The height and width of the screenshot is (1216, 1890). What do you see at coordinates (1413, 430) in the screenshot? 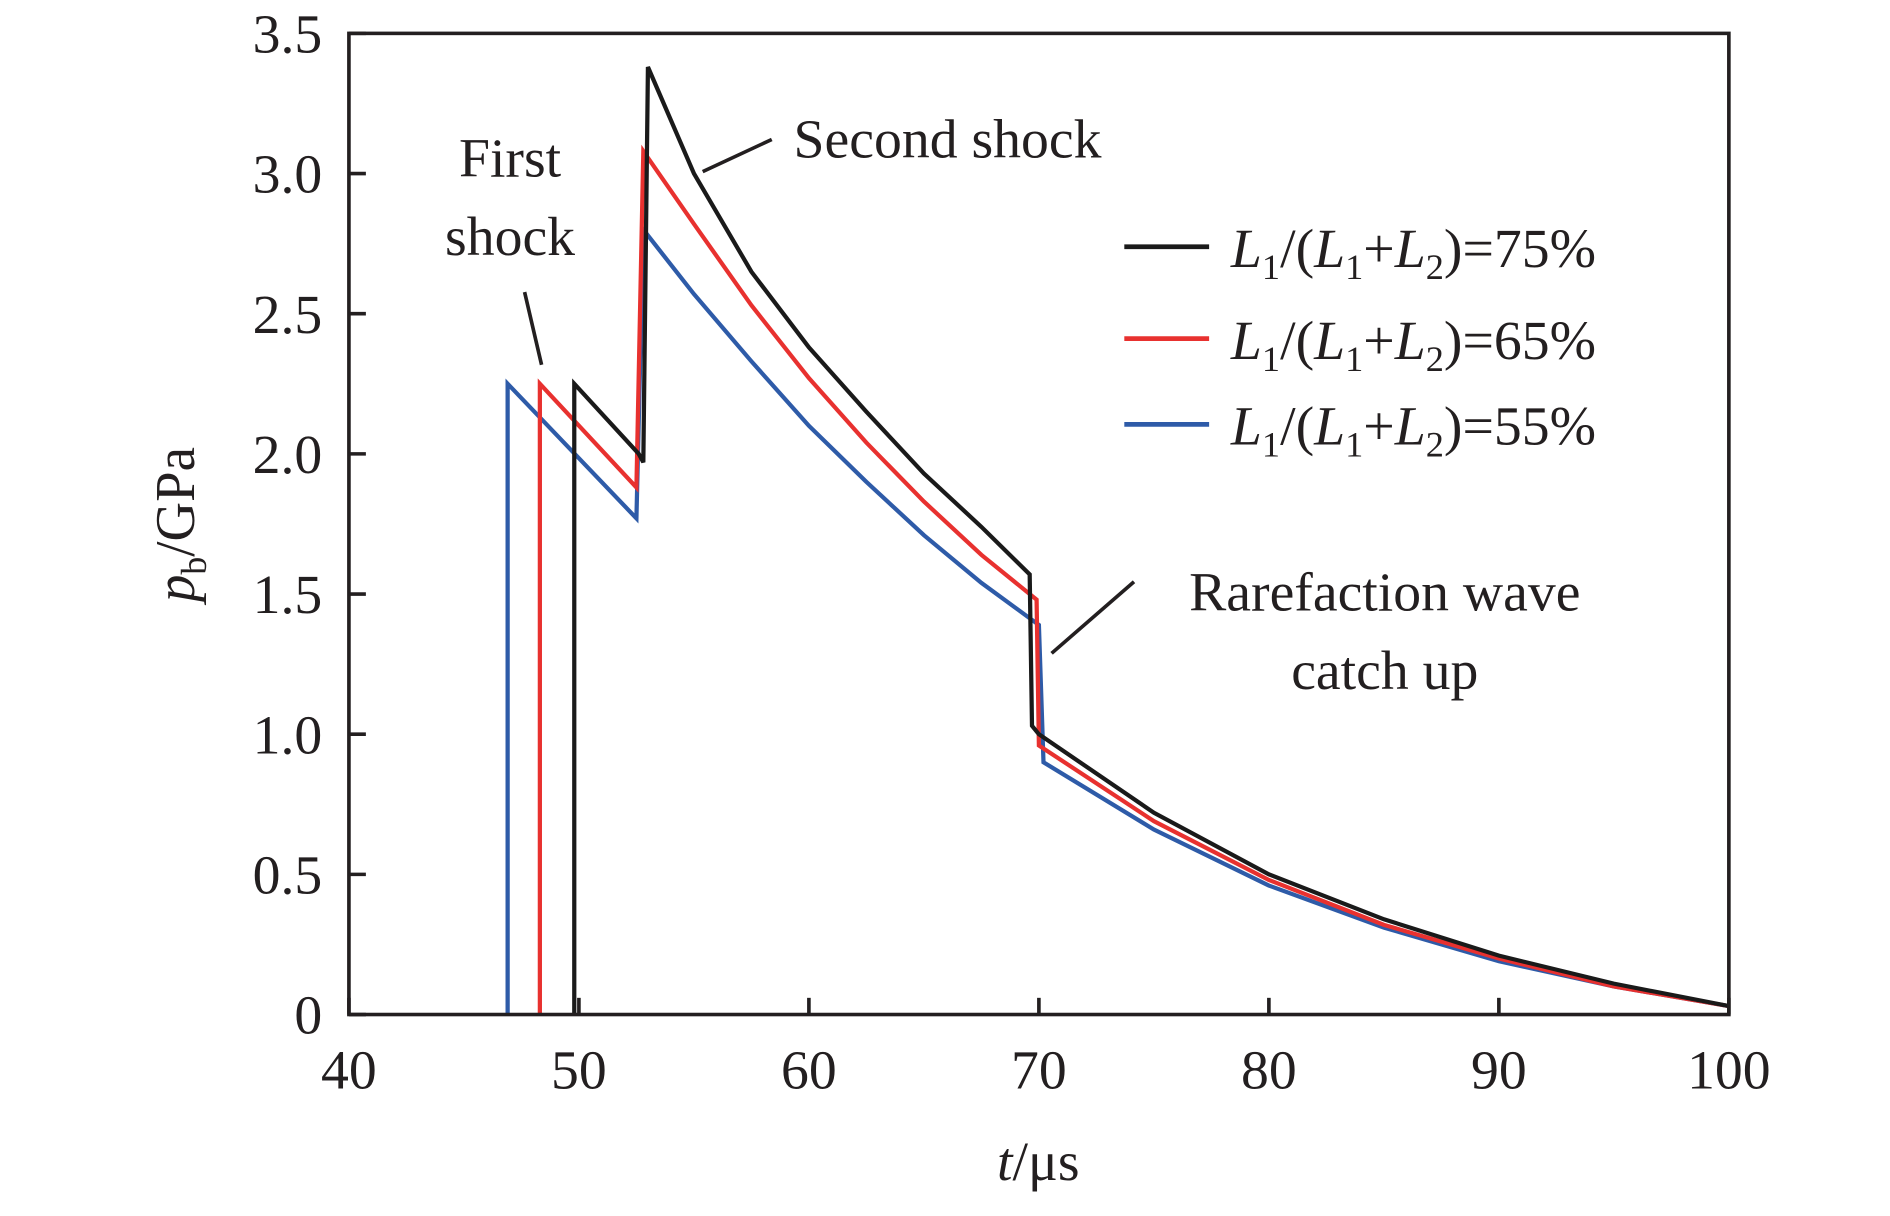
I see `legend-label-55: L1/(L1+L2)=55%` at bounding box center [1413, 430].